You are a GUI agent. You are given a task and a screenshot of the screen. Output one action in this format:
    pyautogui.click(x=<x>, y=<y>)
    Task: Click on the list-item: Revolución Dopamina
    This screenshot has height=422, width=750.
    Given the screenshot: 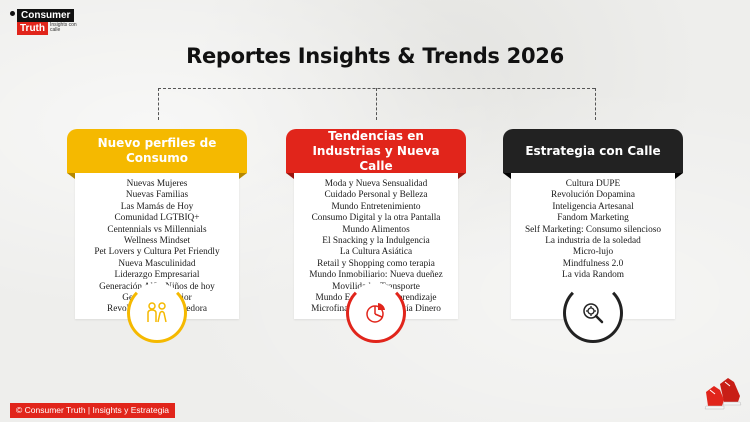 What is the action you would take?
    pyautogui.click(x=593, y=195)
    